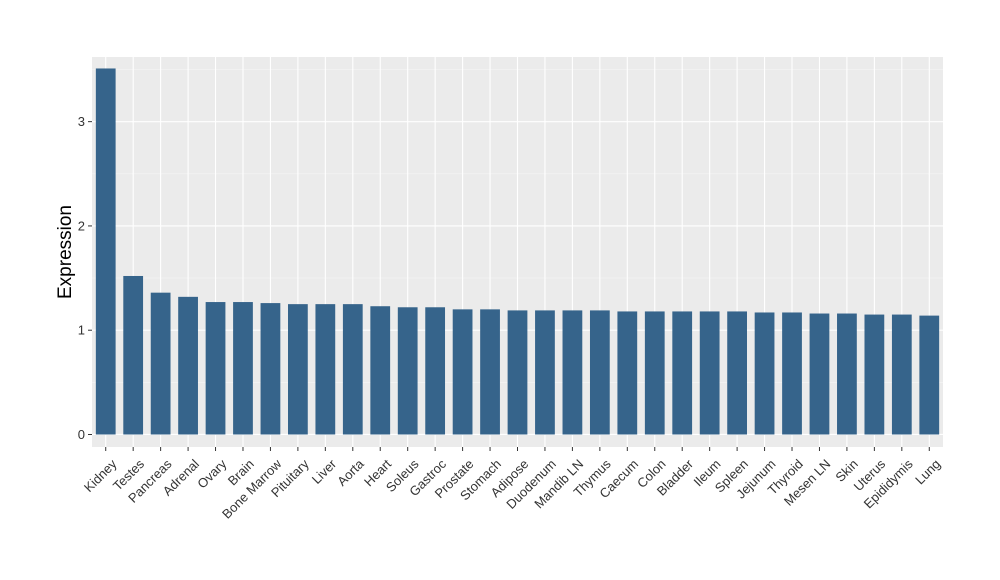 Image resolution: width=1000 pixels, height=580 pixels. What do you see at coordinates (105, 251) in the screenshot?
I see `bar-kidney` at bounding box center [105, 251].